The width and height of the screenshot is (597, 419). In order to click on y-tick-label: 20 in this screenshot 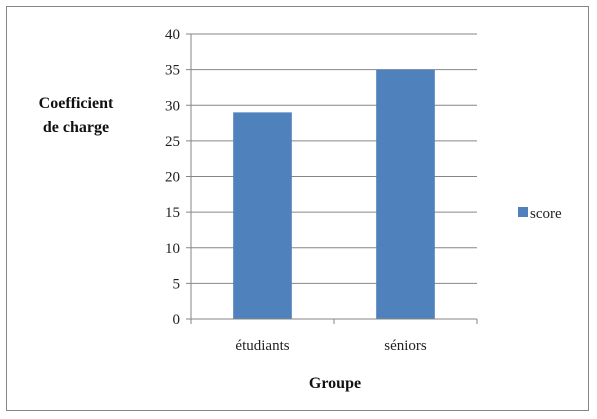, I will do `click(172, 178)`.